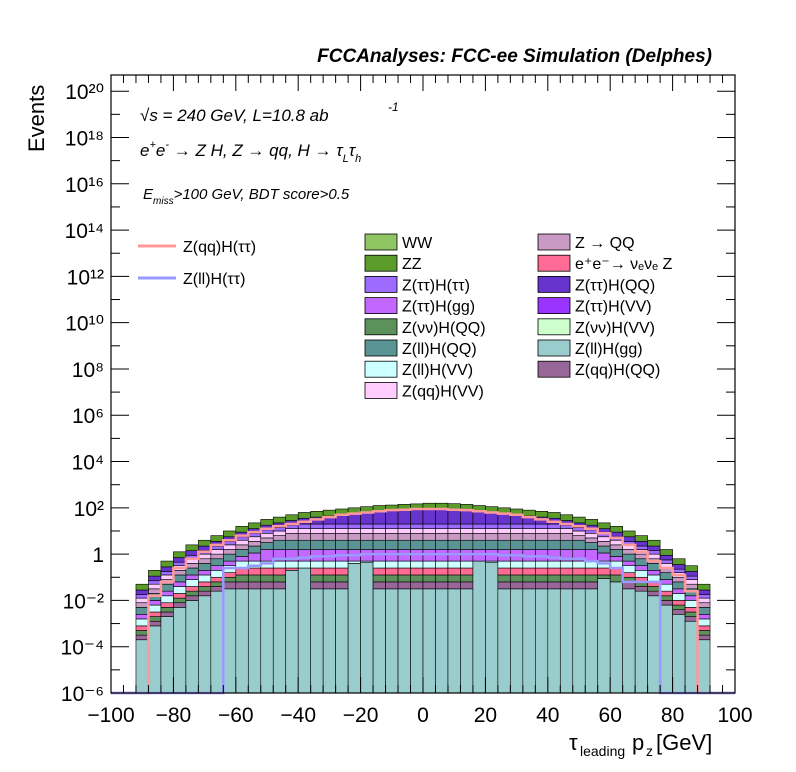  What do you see at coordinates (84, 138) in the screenshot?
I see `y-tick-label: 10¹⁸` at bounding box center [84, 138].